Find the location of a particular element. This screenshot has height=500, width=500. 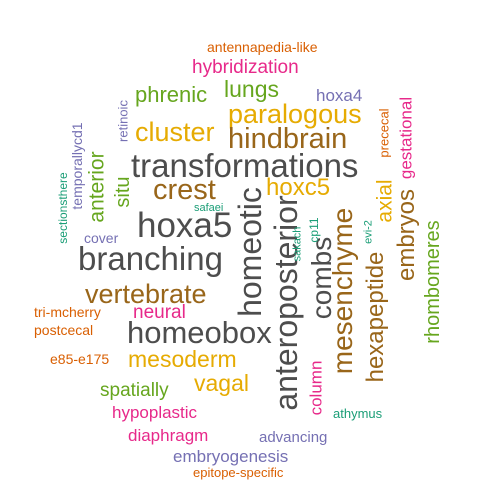

word: vertebrate is located at coordinates (146, 294).